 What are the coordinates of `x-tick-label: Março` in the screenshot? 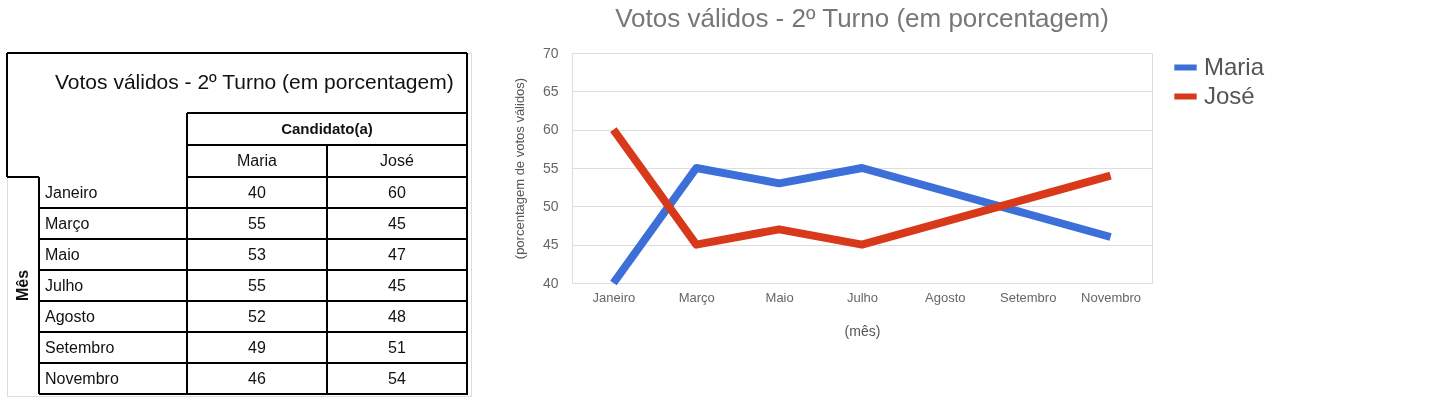 It's located at (696, 297).